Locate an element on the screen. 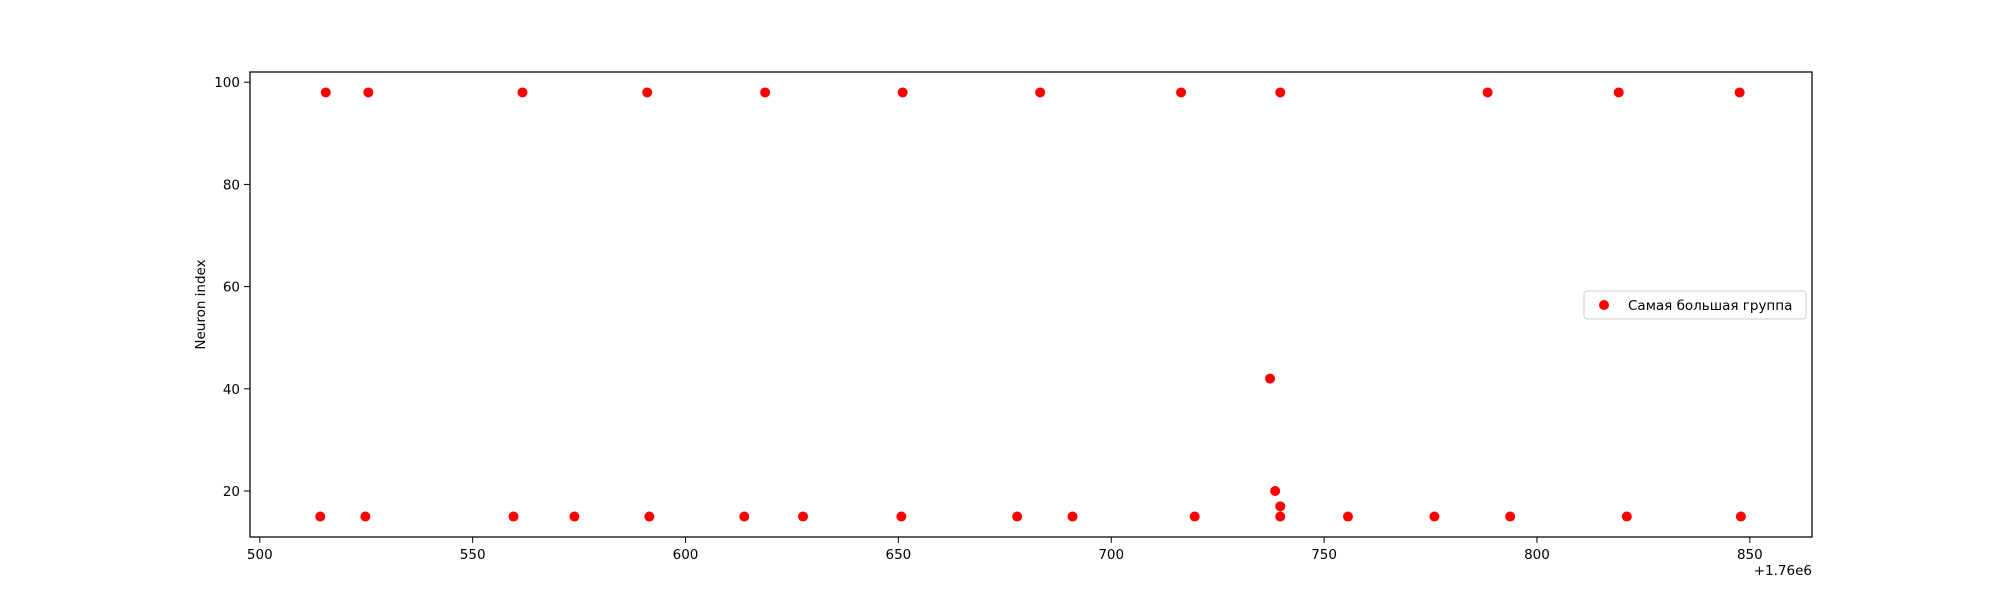 This screenshot has height=604, width=2000. y-tick-label: 100 is located at coordinates (227, 83).